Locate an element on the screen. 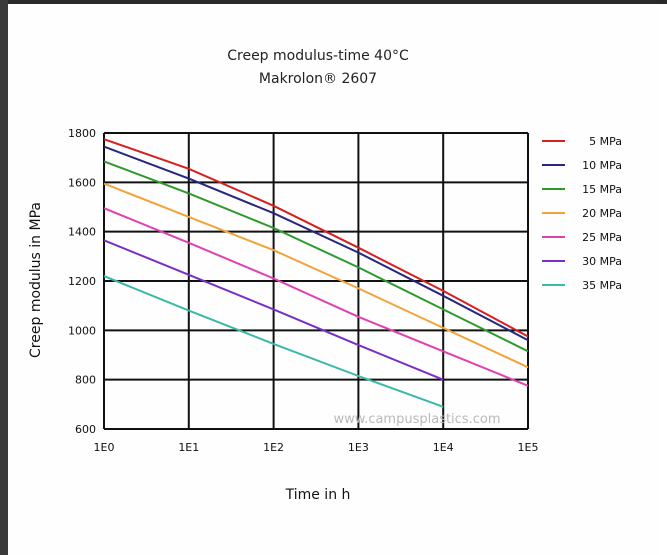 The height and width of the screenshot is (555, 667). legend-label: 25 MPa is located at coordinates (602, 237).